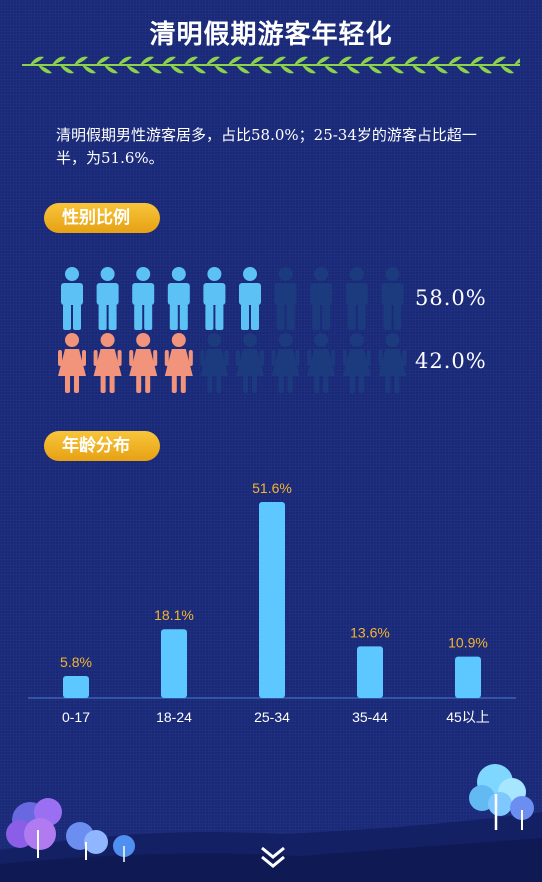 This screenshot has width=542, height=882. Describe the element at coordinates (273, 857) in the screenshot. I see `scroll-down-icon` at that location.